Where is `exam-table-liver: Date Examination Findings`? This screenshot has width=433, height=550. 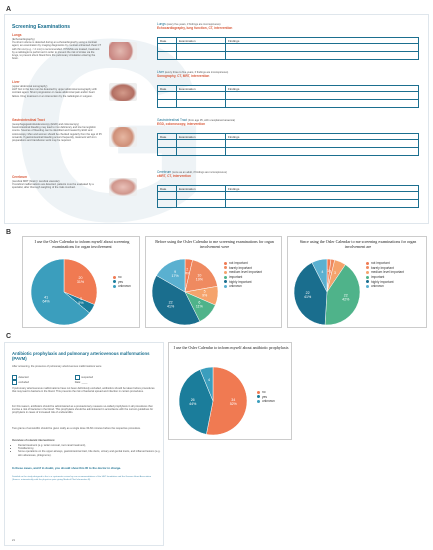 exam-table-liver: Date Examination Findings is located at coordinates (288, 96).